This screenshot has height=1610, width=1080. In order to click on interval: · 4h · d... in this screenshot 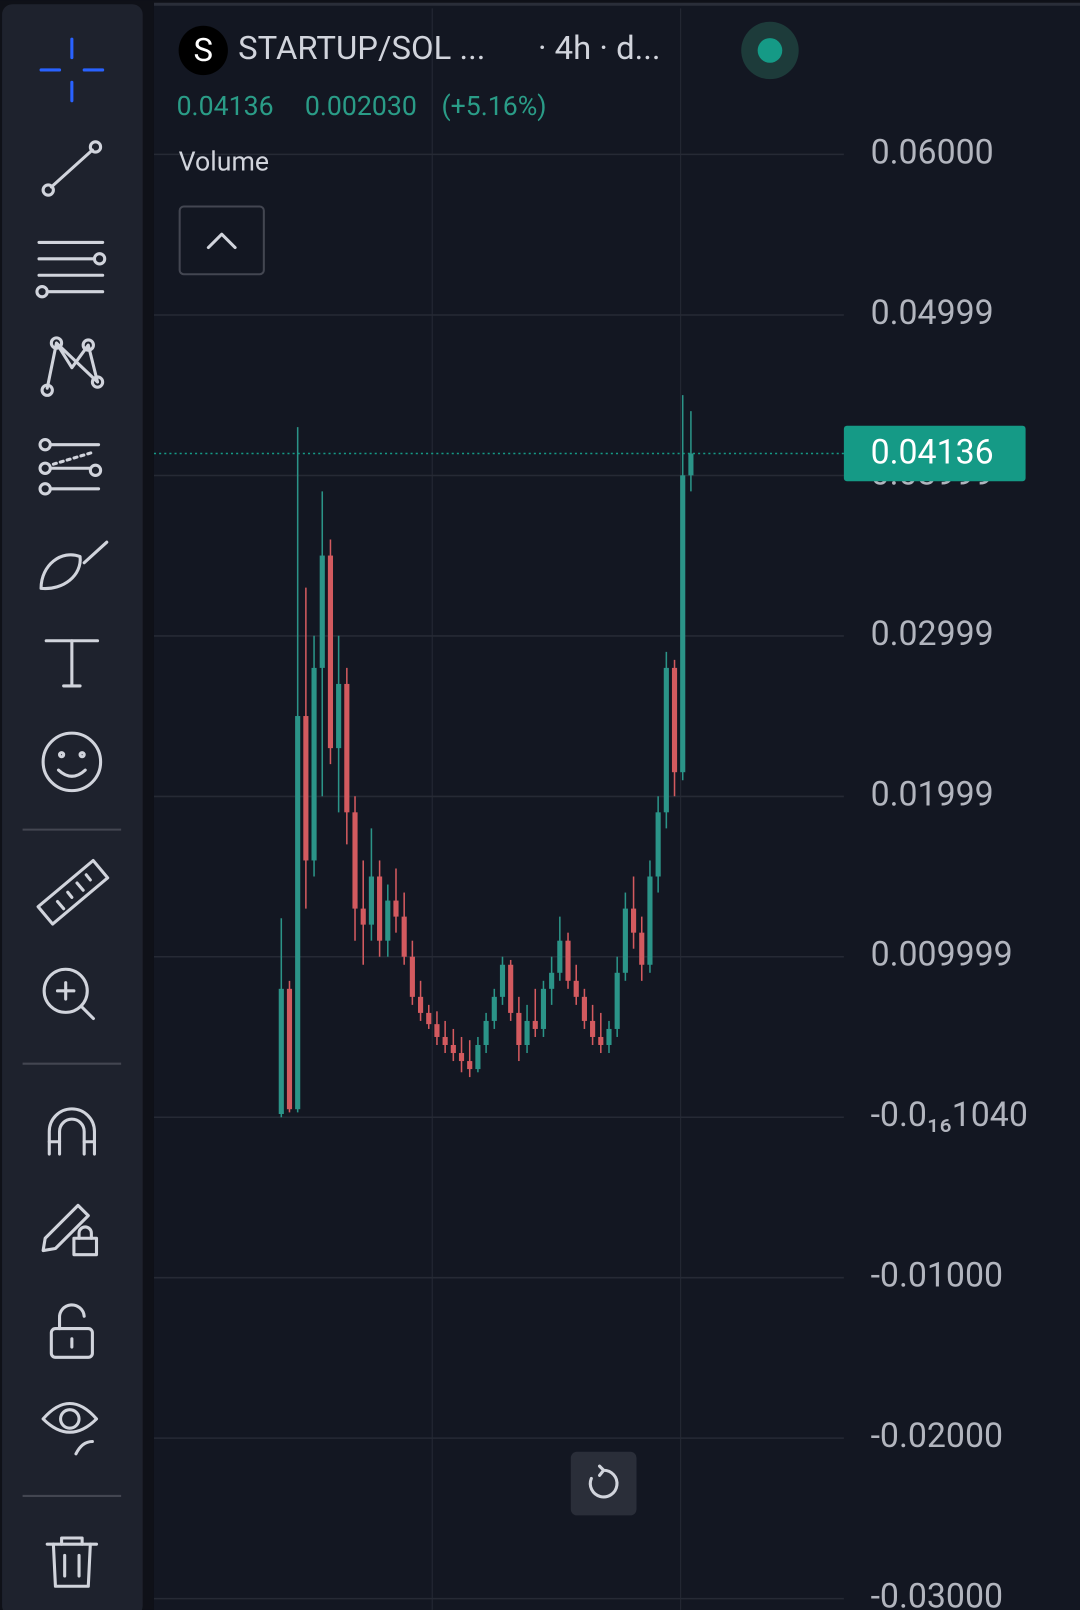, I will do `click(599, 49)`.